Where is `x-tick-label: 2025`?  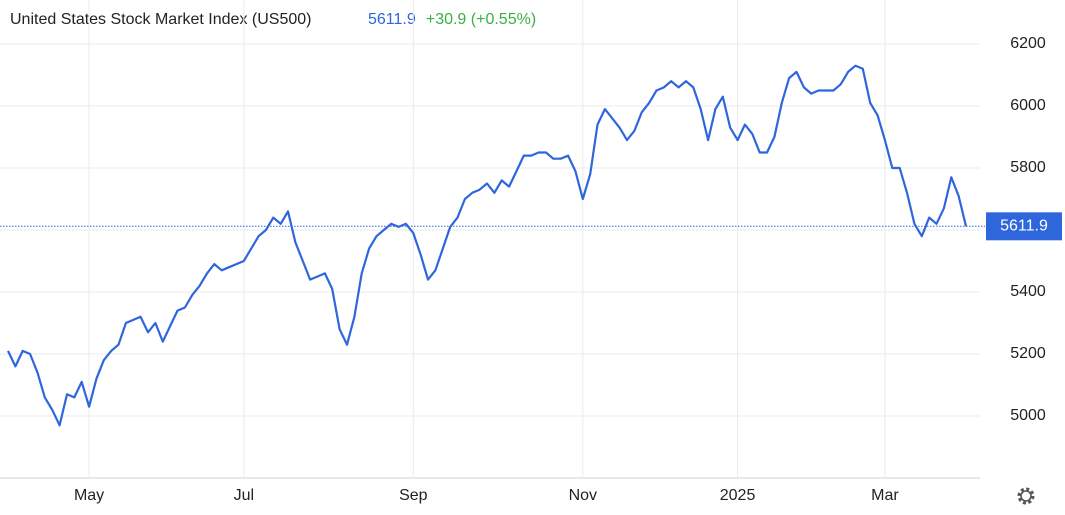 x-tick-label: 2025 is located at coordinates (738, 495).